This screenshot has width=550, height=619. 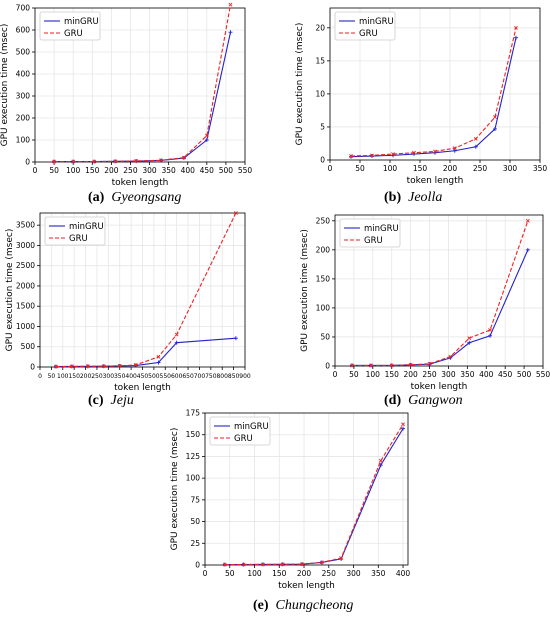 I want to click on y-tick-label: 50, so click(x=195, y=521).